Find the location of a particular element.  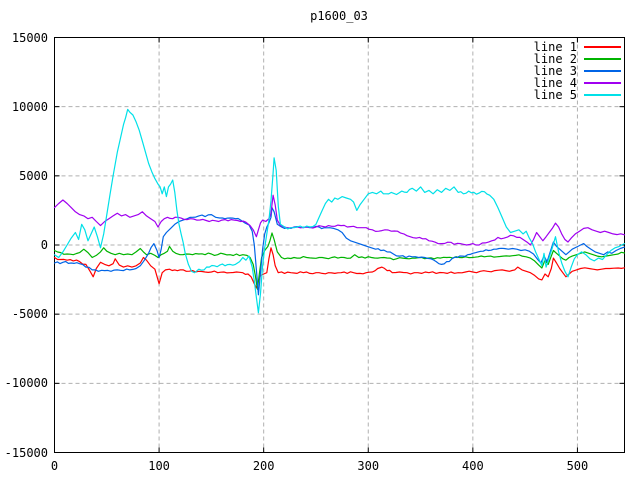

x-tick-label: 500 is located at coordinates (577, 466).